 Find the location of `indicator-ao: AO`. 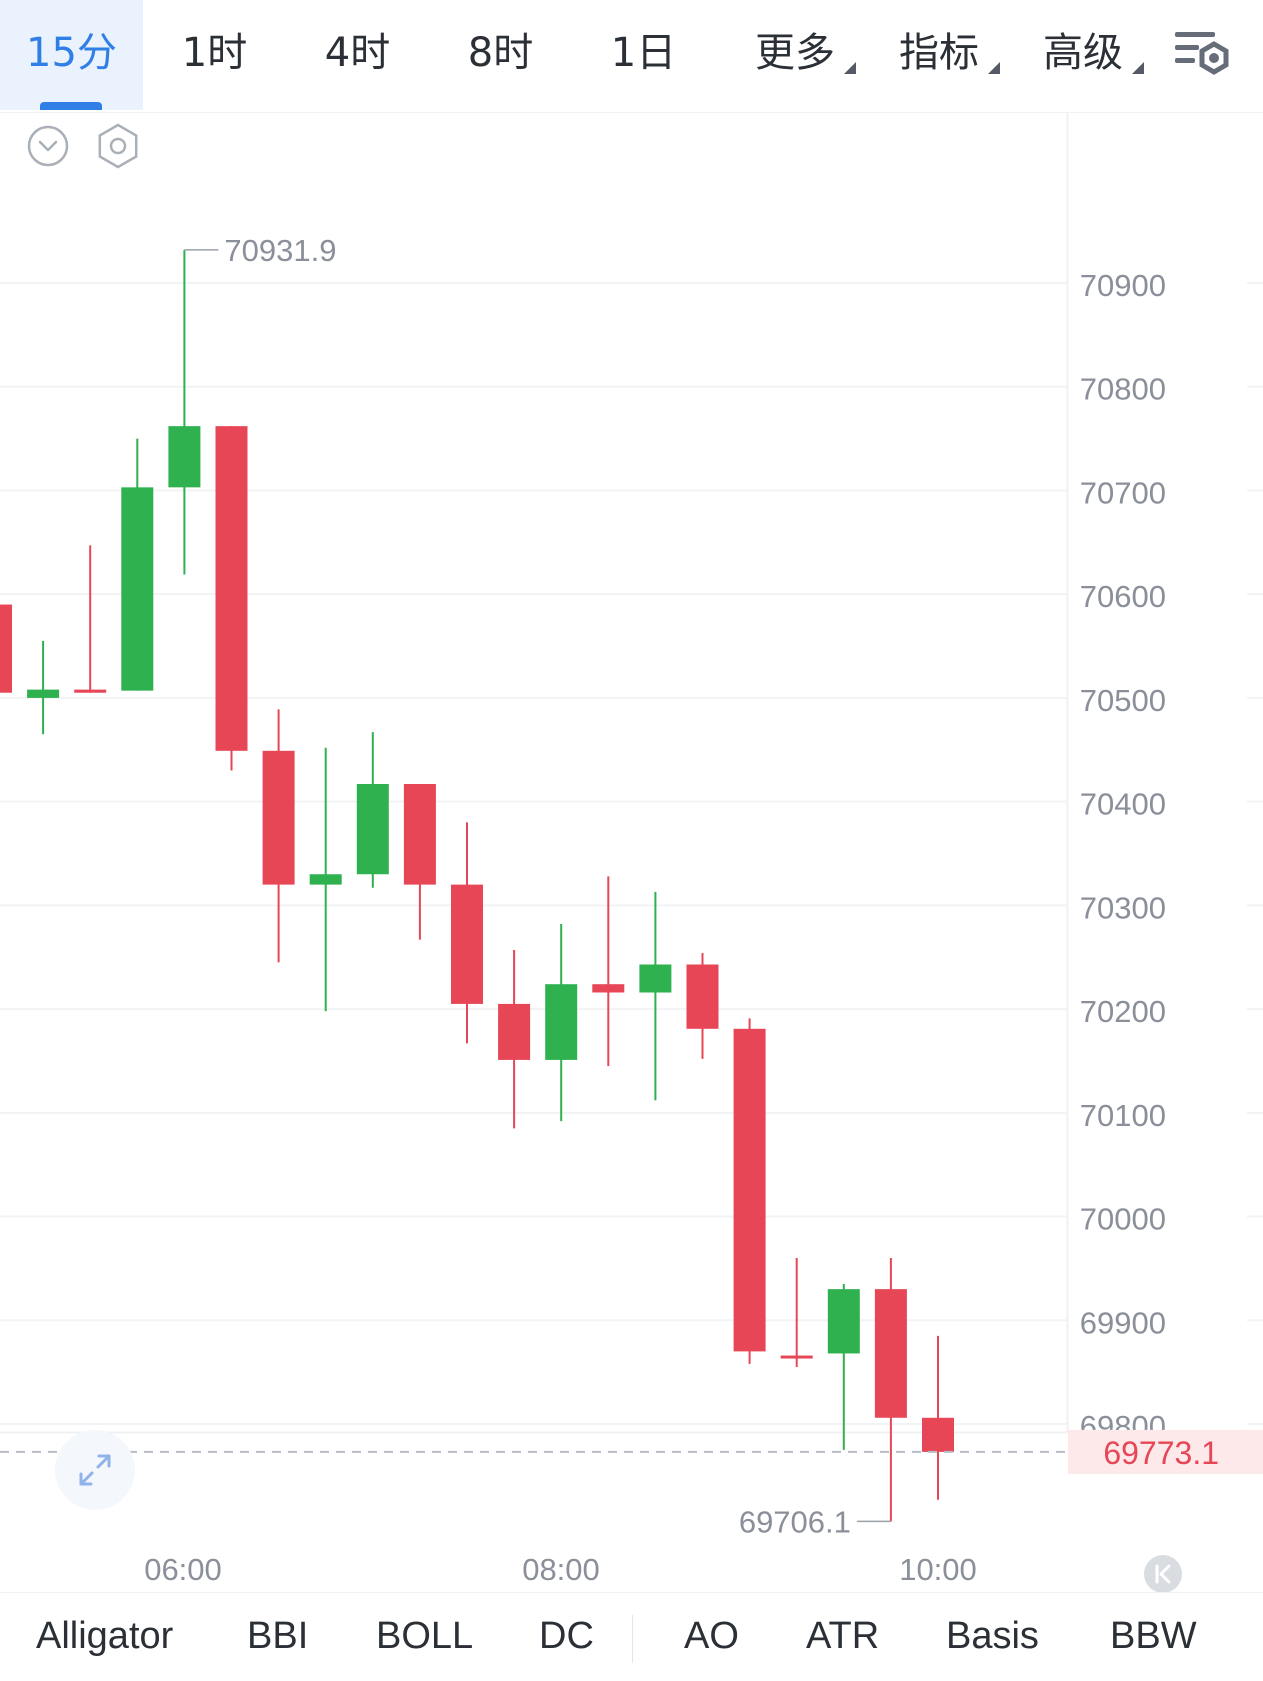

indicator-ao: AO is located at coordinates (711, 1637).